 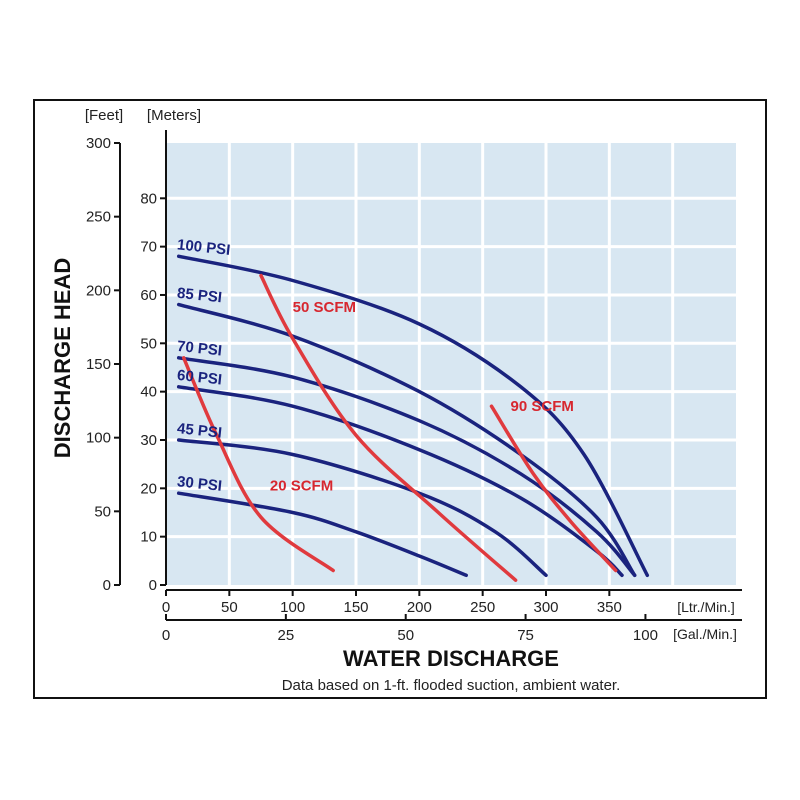 What do you see at coordinates (203, 247) in the screenshot?
I see `series-label-100-psi: 100 PSI` at bounding box center [203, 247].